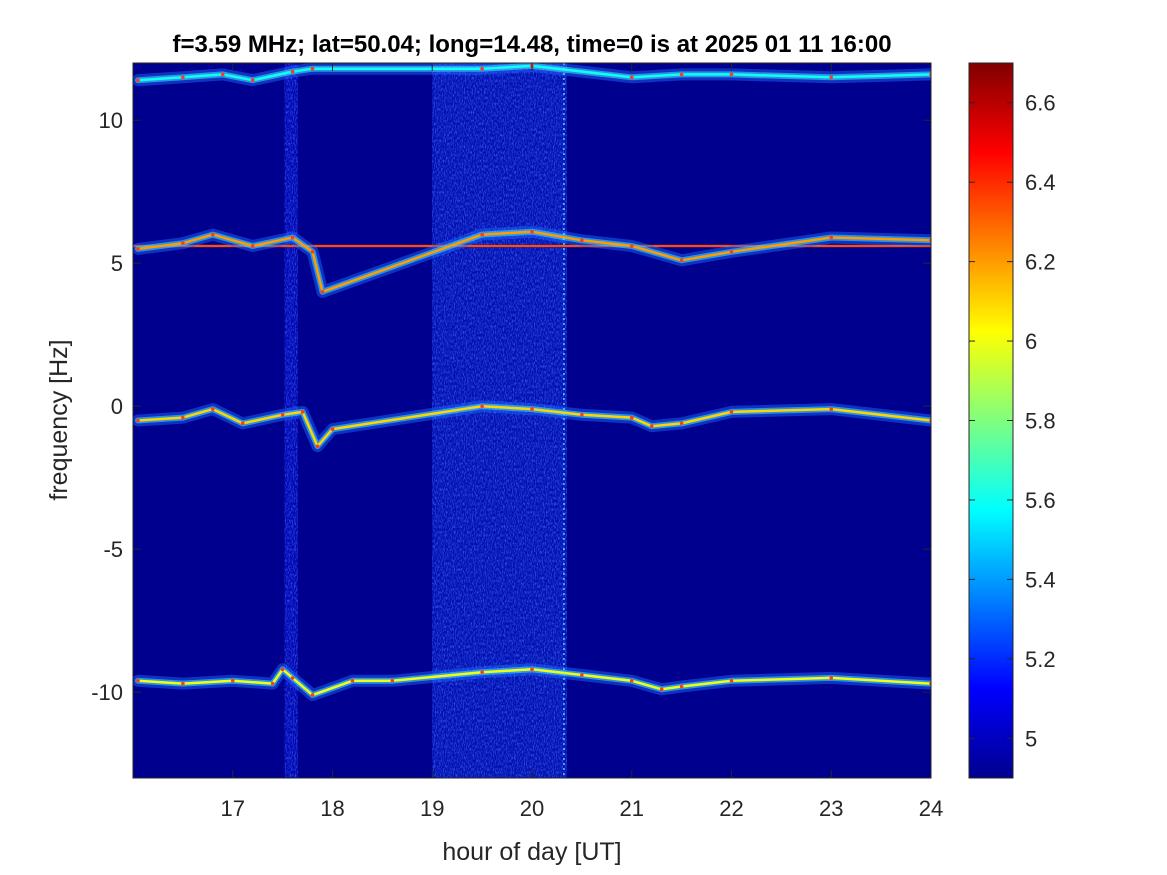 The width and height of the screenshot is (1167, 875). Describe the element at coordinates (59, 419) in the screenshot. I see `y-axis-label: frequency [Hz]` at that location.